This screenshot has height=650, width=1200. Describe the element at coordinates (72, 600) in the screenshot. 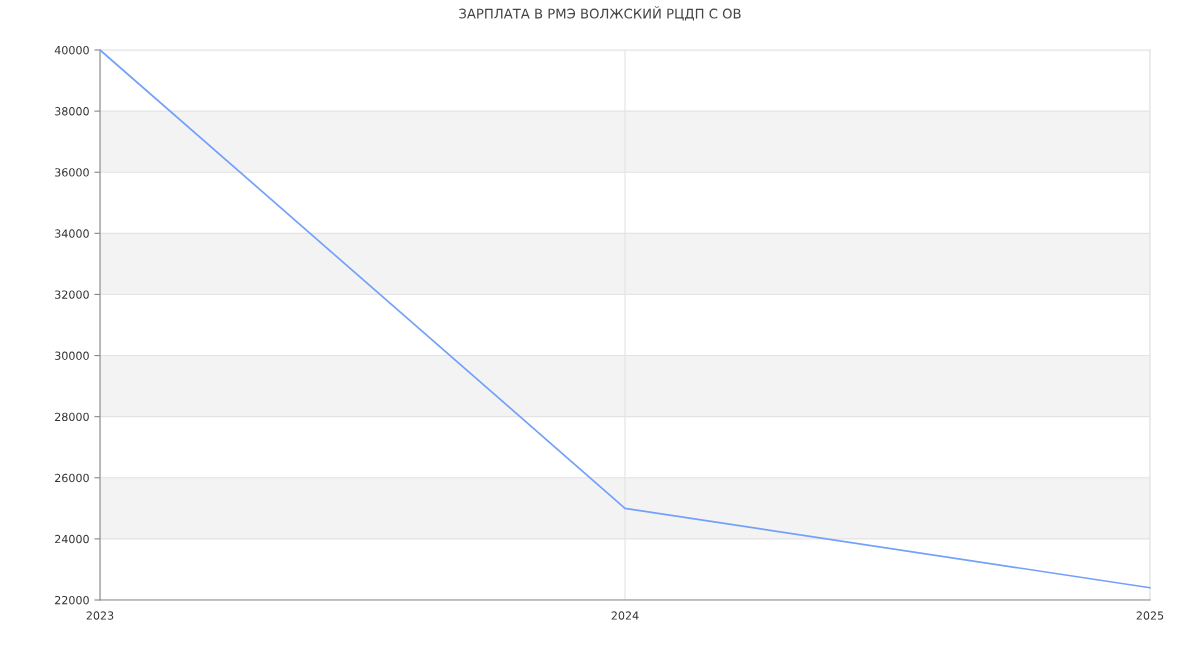

I see `y-tick-label: 22000` at that location.